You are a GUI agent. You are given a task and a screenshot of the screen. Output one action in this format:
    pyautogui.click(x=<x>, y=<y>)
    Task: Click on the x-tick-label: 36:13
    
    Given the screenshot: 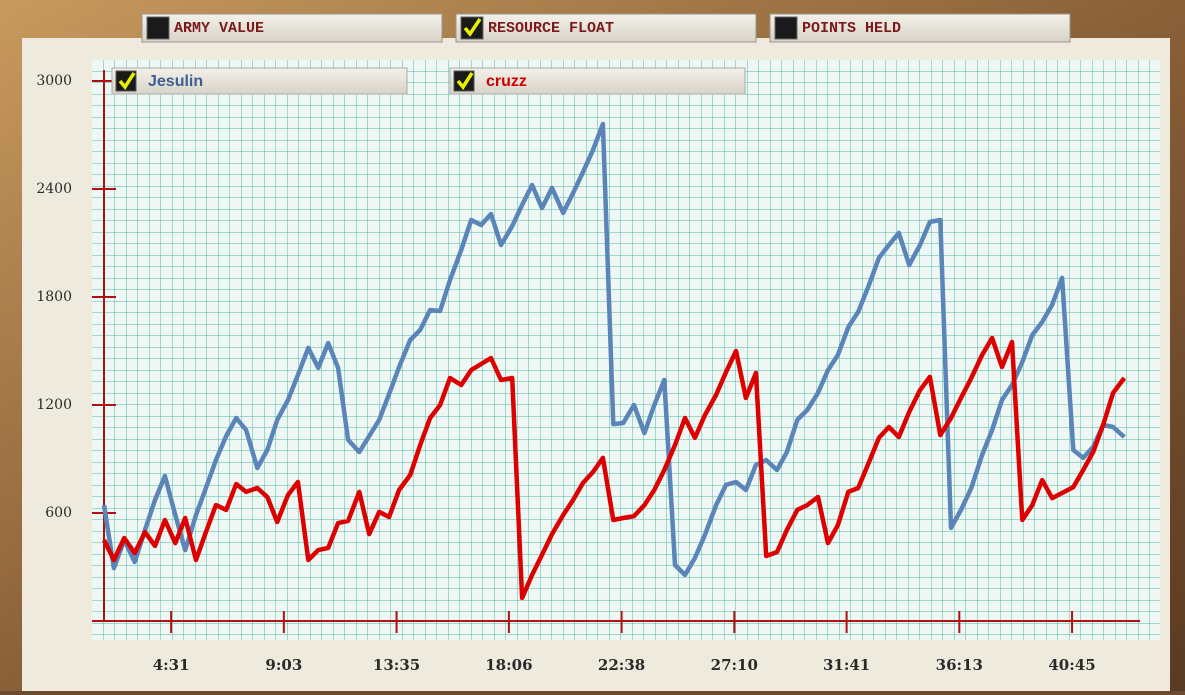 What is the action you would take?
    pyautogui.click(x=959, y=665)
    